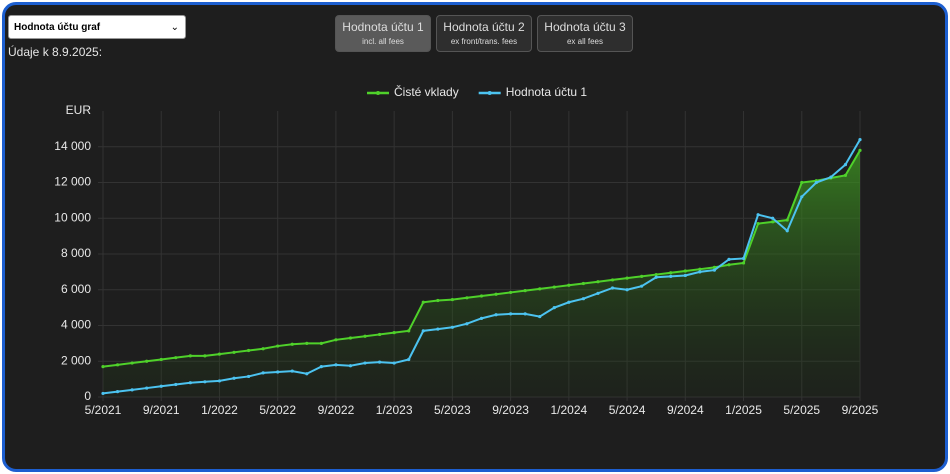 The image size is (950, 474). What do you see at coordinates (87, 396) in the screenshot?
I see `y-tick-label: 0` at bounding box center [87, 396].